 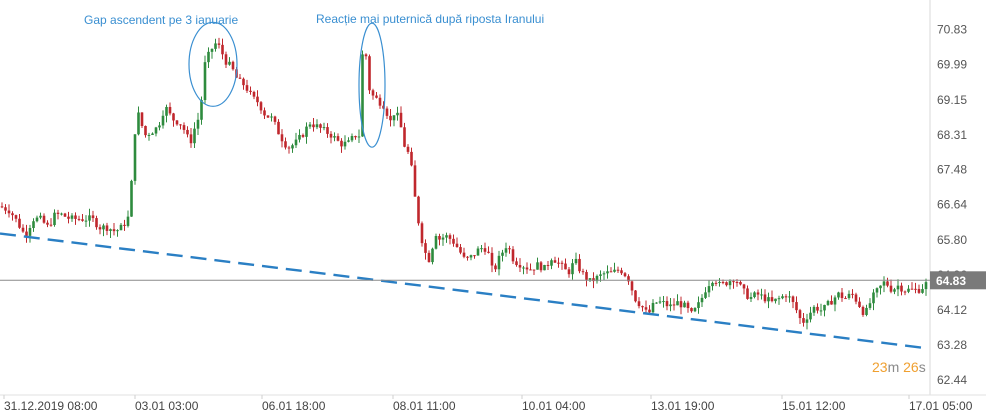 What do you see at coordinates (683, 405) in the screenshot?
I see `x-tick-label: 13.01 19:00` at bounding box center [683, 405].